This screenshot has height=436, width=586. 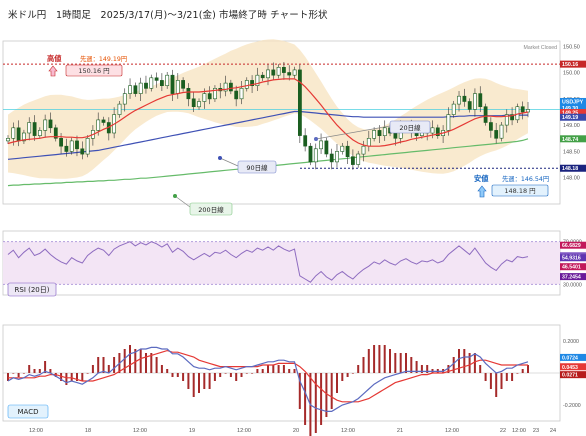 I want to click on macd-tag-text: 0.0453, so click(x=570, y=368).